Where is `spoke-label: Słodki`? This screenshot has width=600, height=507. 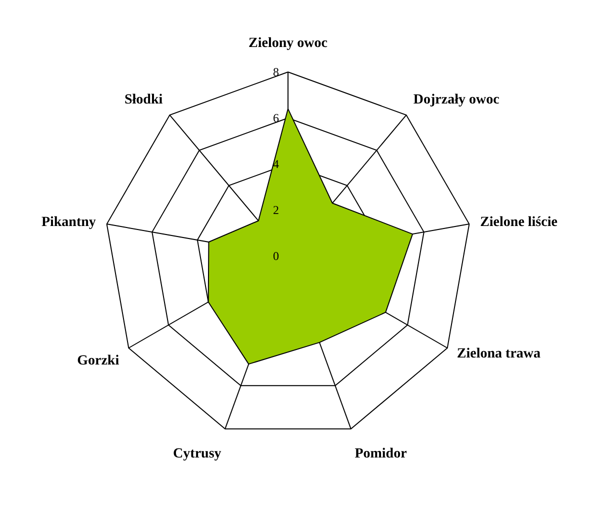
spoke-label: Słodki is located at coordinates (143, 100).